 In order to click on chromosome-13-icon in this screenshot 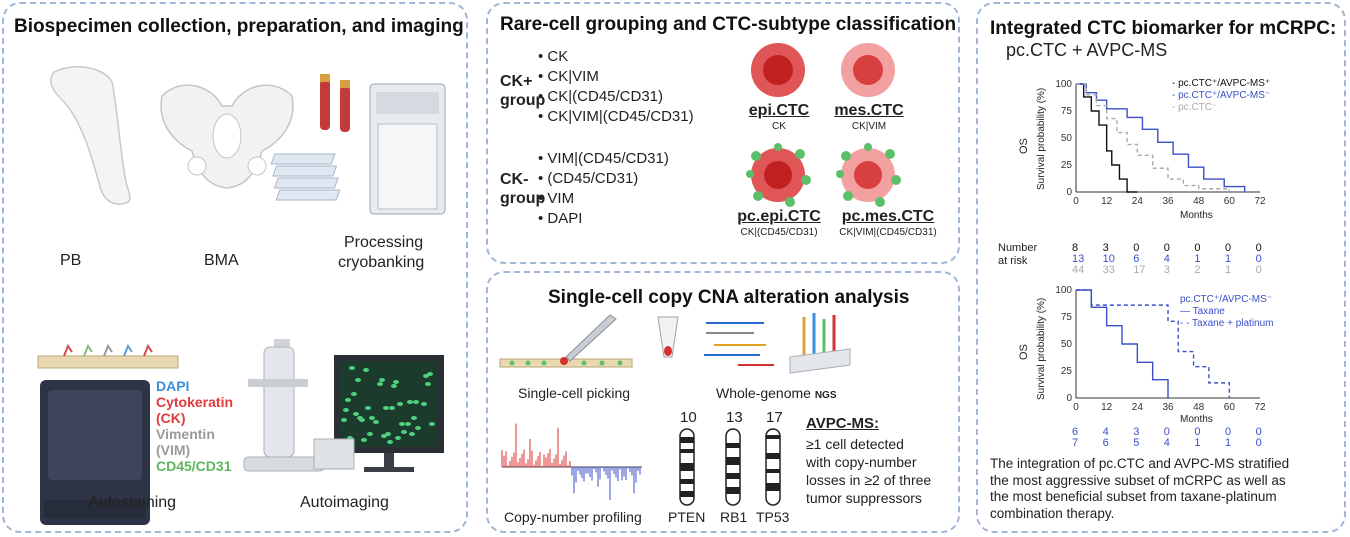, I will do `click(733, 467)`.